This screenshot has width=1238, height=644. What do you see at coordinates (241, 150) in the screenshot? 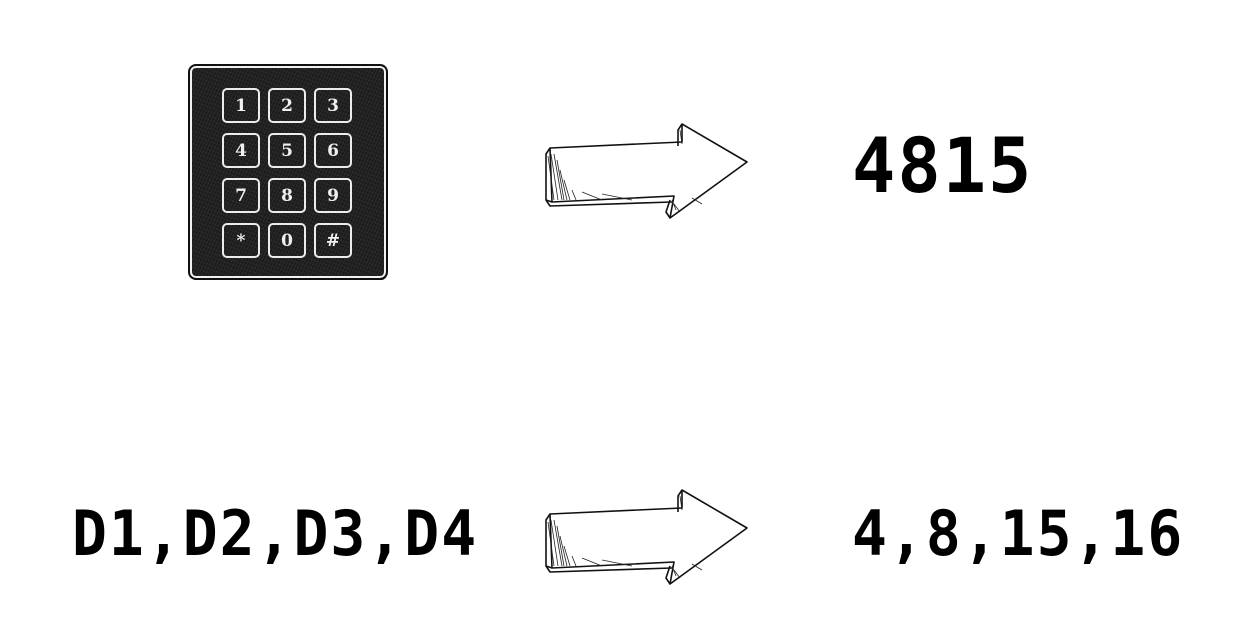
I see `keypad-key: 4` at bounding box center [241, 150].